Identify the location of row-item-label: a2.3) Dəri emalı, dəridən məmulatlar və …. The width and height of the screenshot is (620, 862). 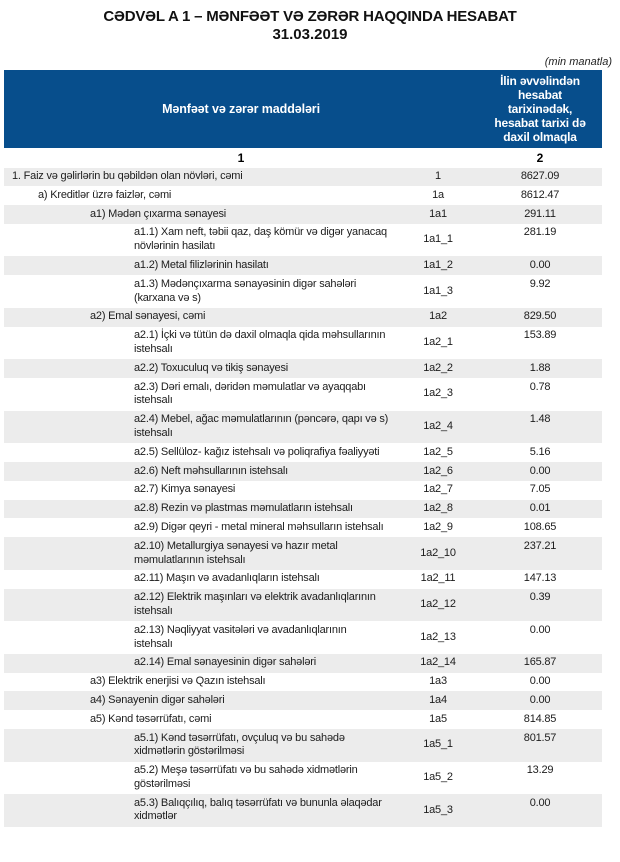
(250, 393).